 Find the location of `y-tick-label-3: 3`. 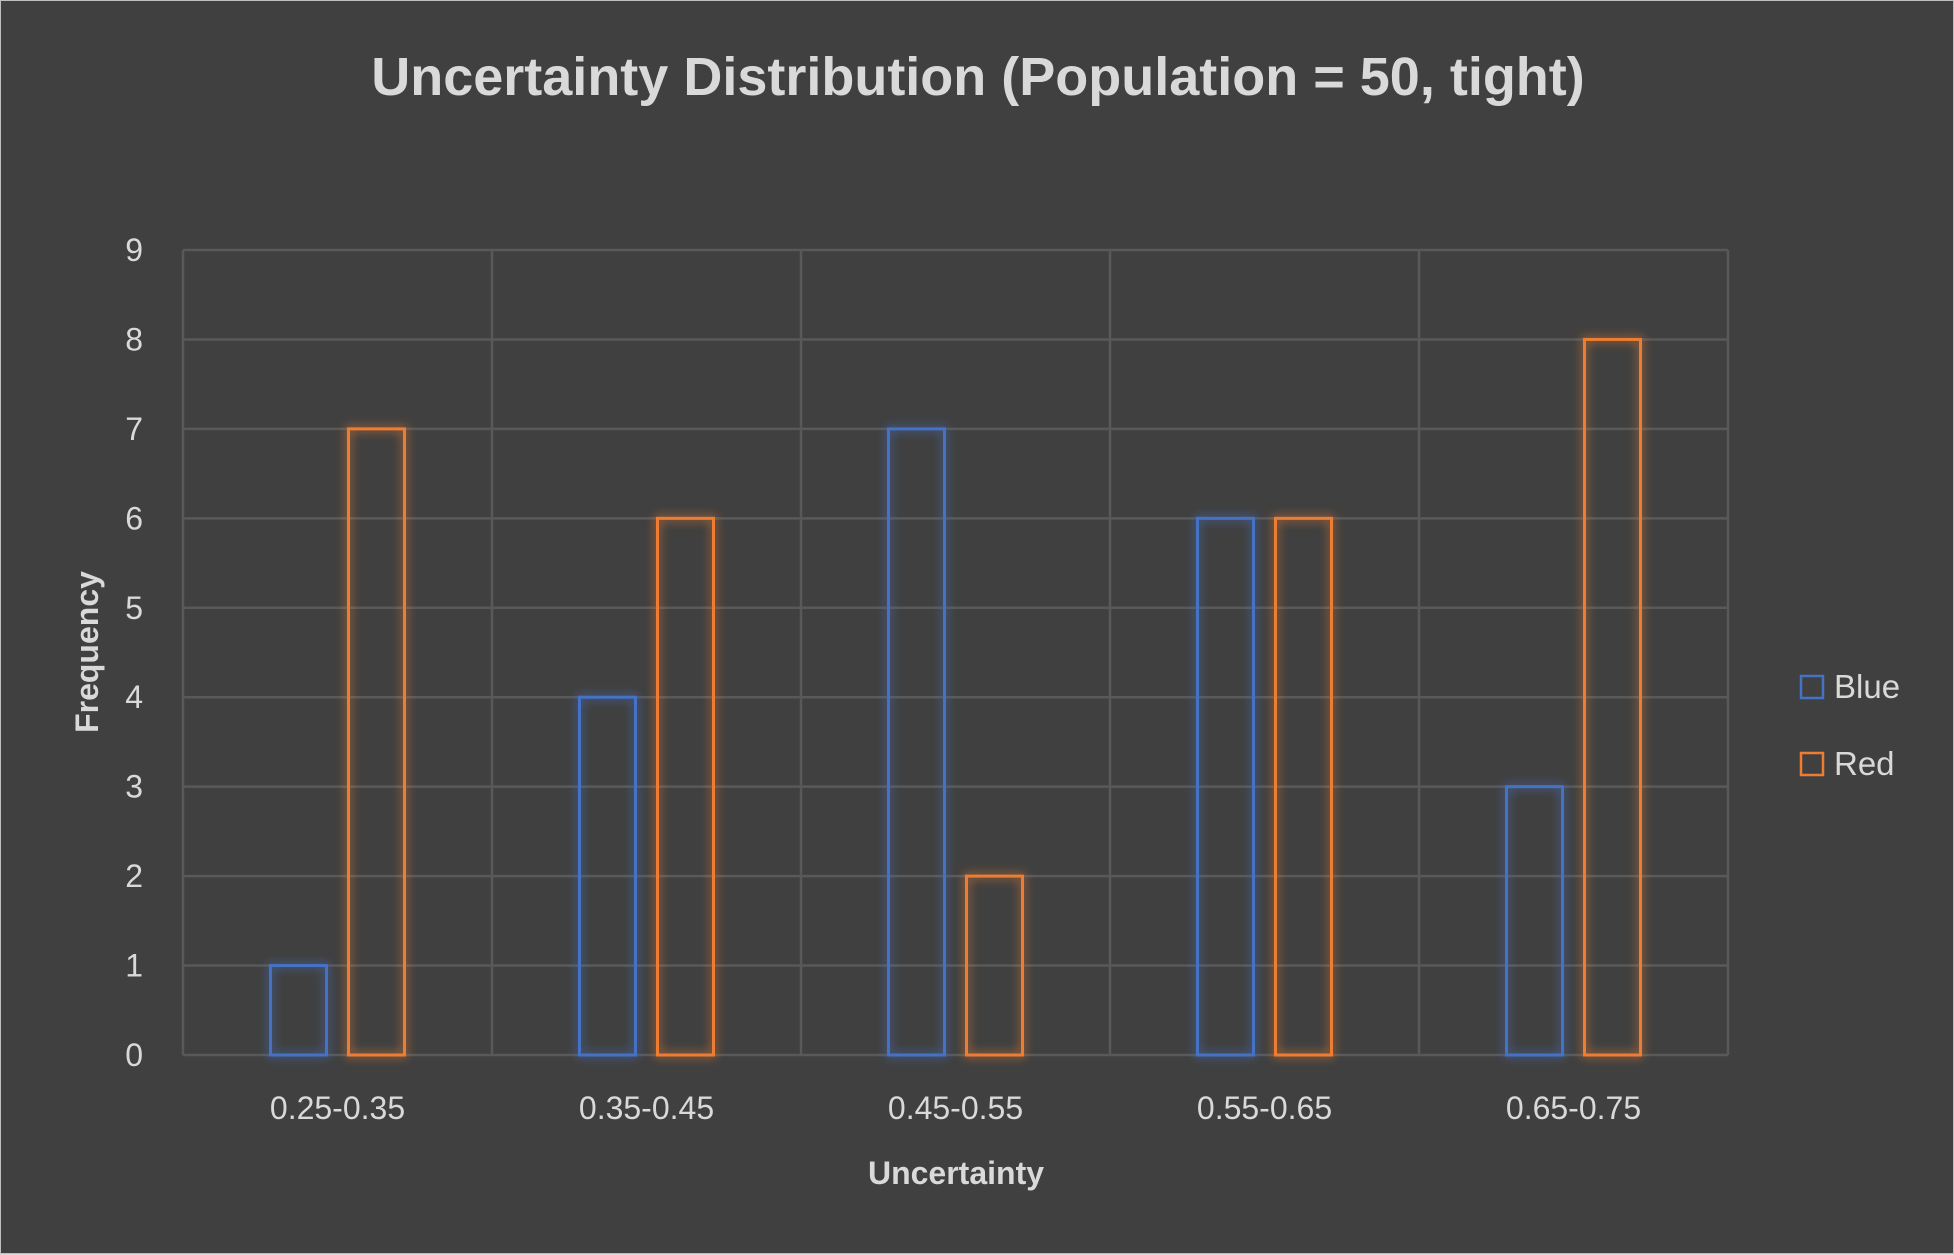

y-tick-label-3: 3 is located at coordinates (134, 787).